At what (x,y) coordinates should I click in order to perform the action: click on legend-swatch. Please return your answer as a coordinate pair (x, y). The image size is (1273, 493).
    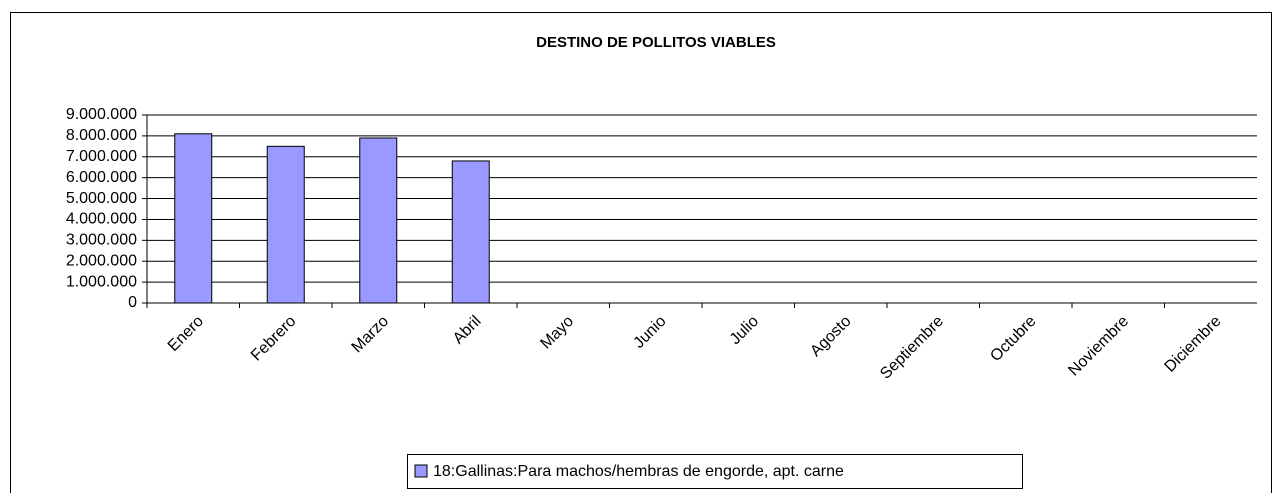
    Looking at the image, I should click on (421, 471).